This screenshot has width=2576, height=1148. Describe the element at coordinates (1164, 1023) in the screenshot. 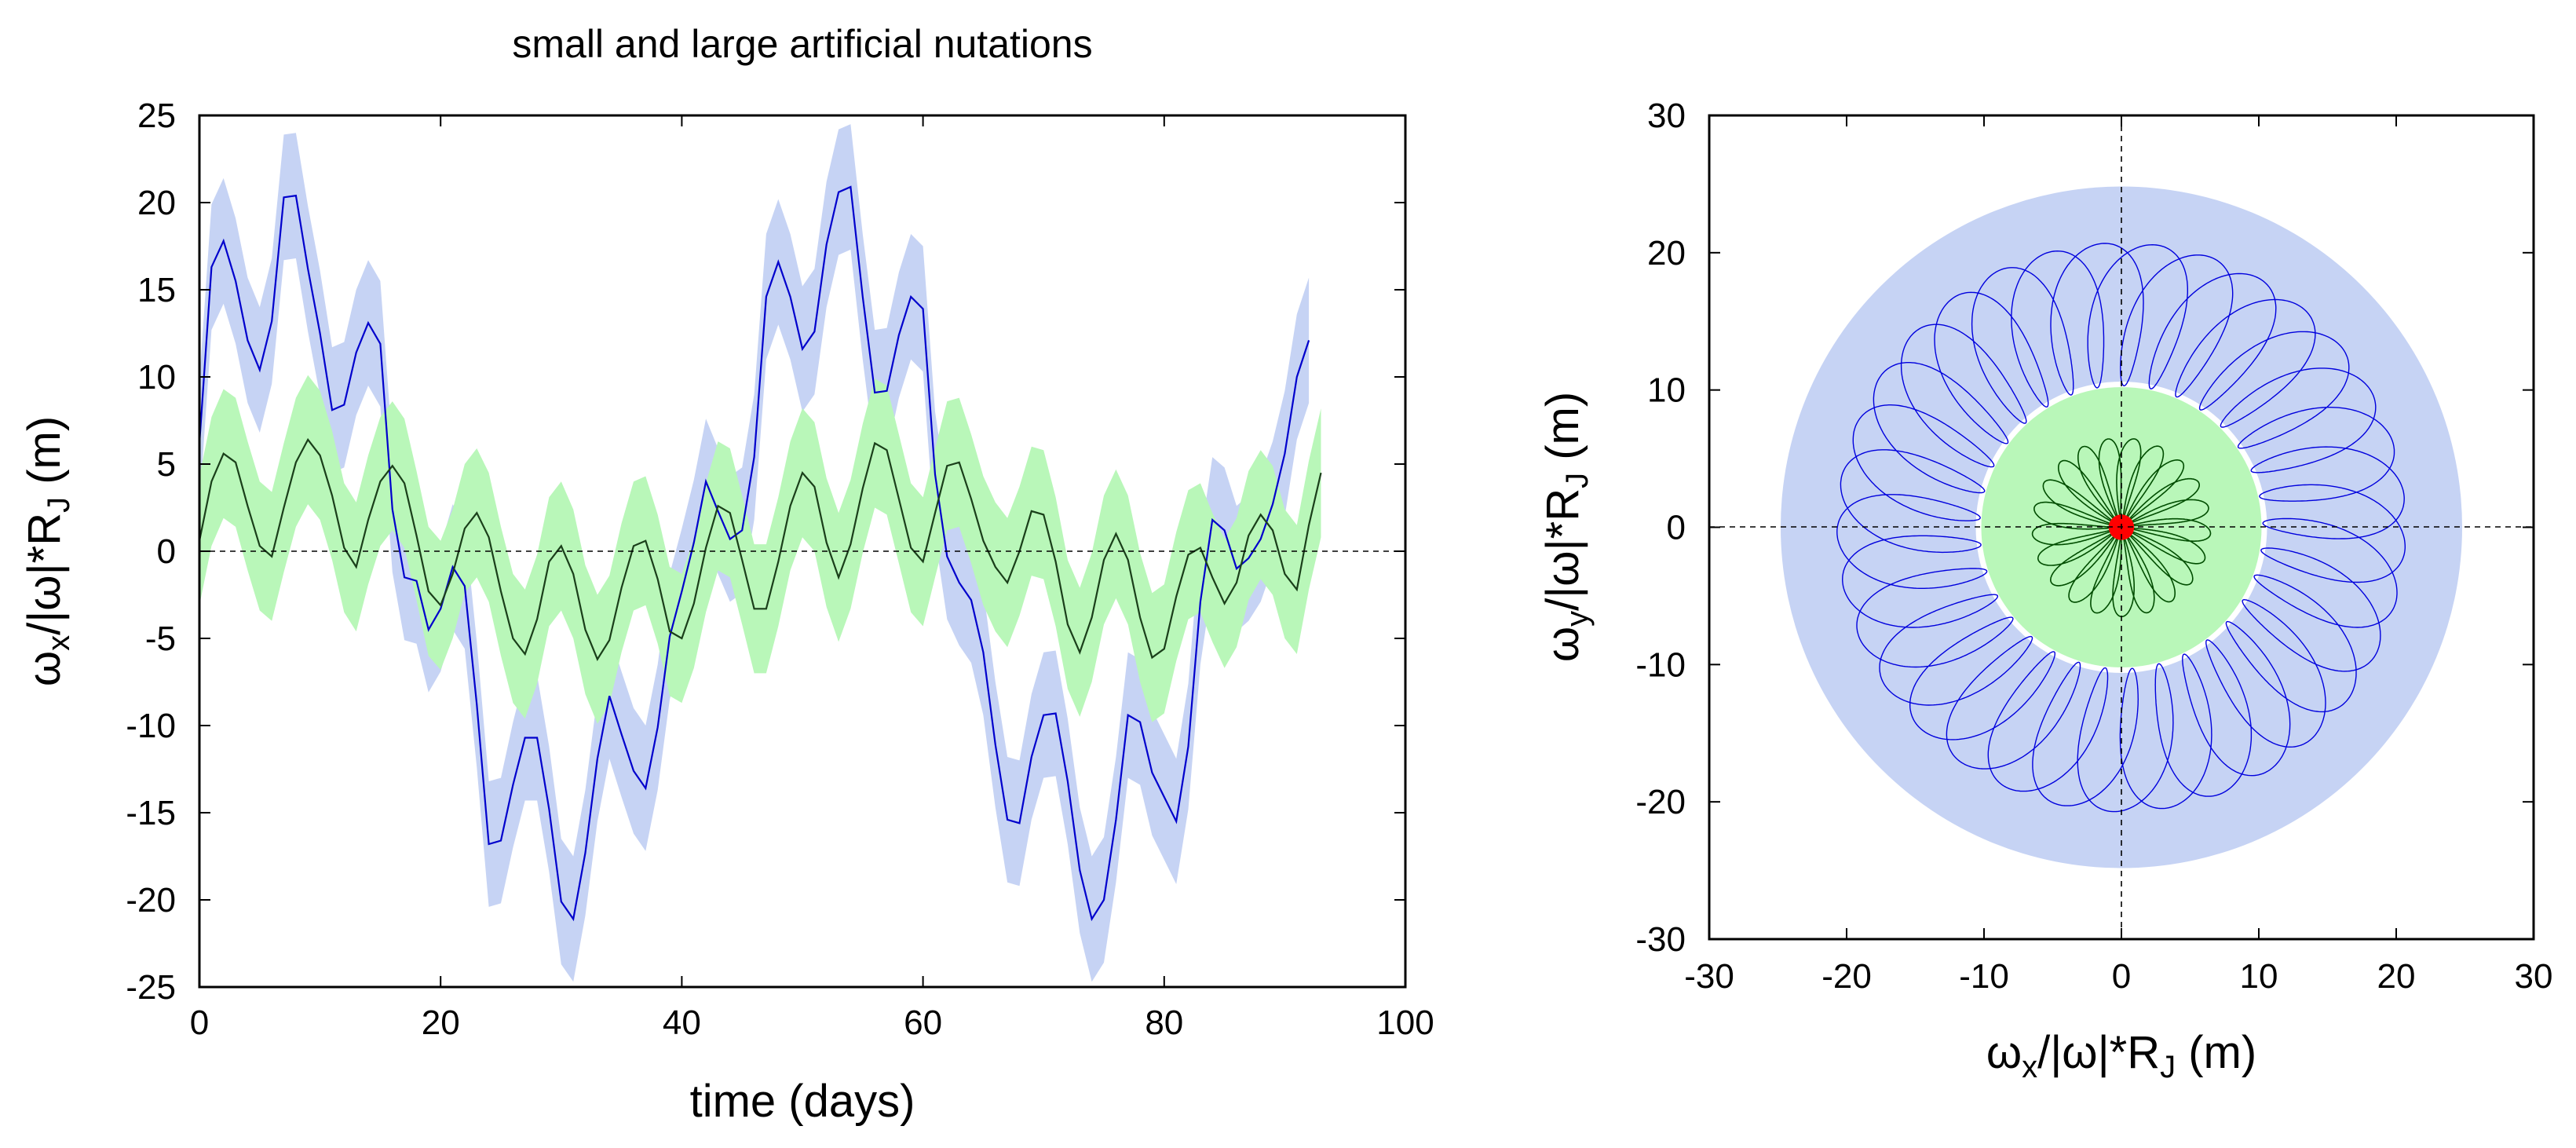

I see `left-x-tick-label: 80` at that location.